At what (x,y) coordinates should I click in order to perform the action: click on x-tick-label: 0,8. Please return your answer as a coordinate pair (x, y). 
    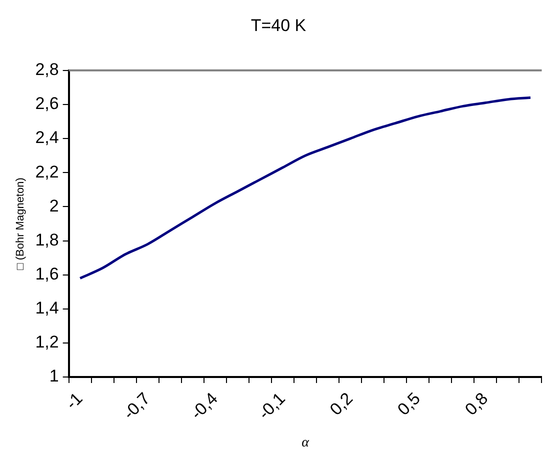
    Looking at the image, I should click on (476, 404).